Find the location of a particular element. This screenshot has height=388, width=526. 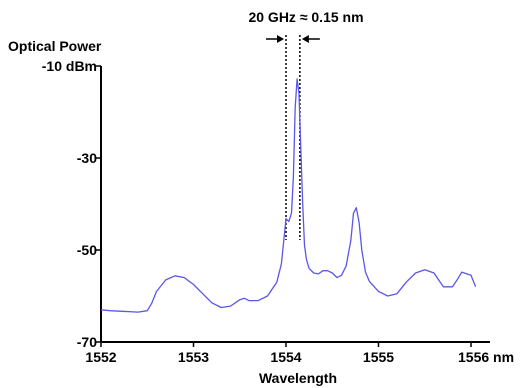

x-tick-label: 1556 nm is located at coordinates (486, 357).